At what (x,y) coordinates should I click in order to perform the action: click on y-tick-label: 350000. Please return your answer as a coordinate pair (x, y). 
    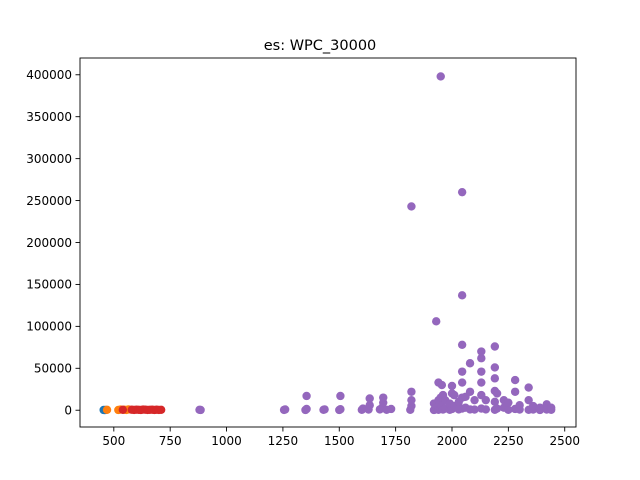
    Looking at the image, I should click on (49, 117).